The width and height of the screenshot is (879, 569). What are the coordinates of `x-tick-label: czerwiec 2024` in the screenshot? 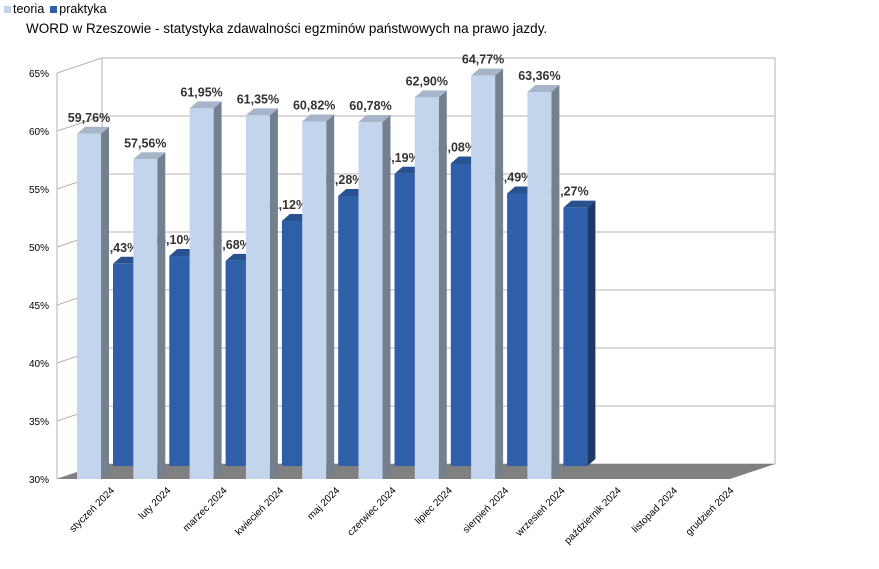 It's located at (372, 511).